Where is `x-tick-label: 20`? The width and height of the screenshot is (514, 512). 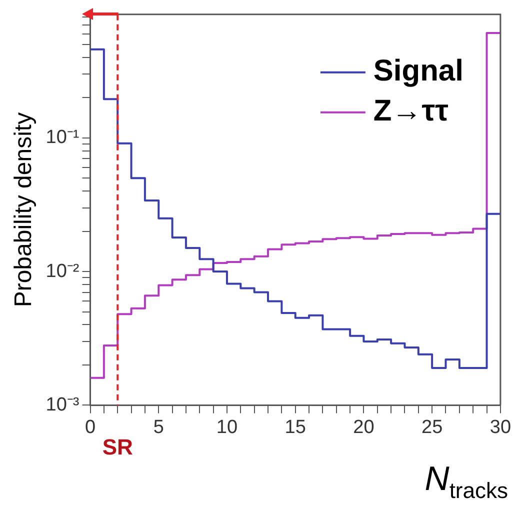 x-tick-label: 20 is located at coordinates (363, 427).